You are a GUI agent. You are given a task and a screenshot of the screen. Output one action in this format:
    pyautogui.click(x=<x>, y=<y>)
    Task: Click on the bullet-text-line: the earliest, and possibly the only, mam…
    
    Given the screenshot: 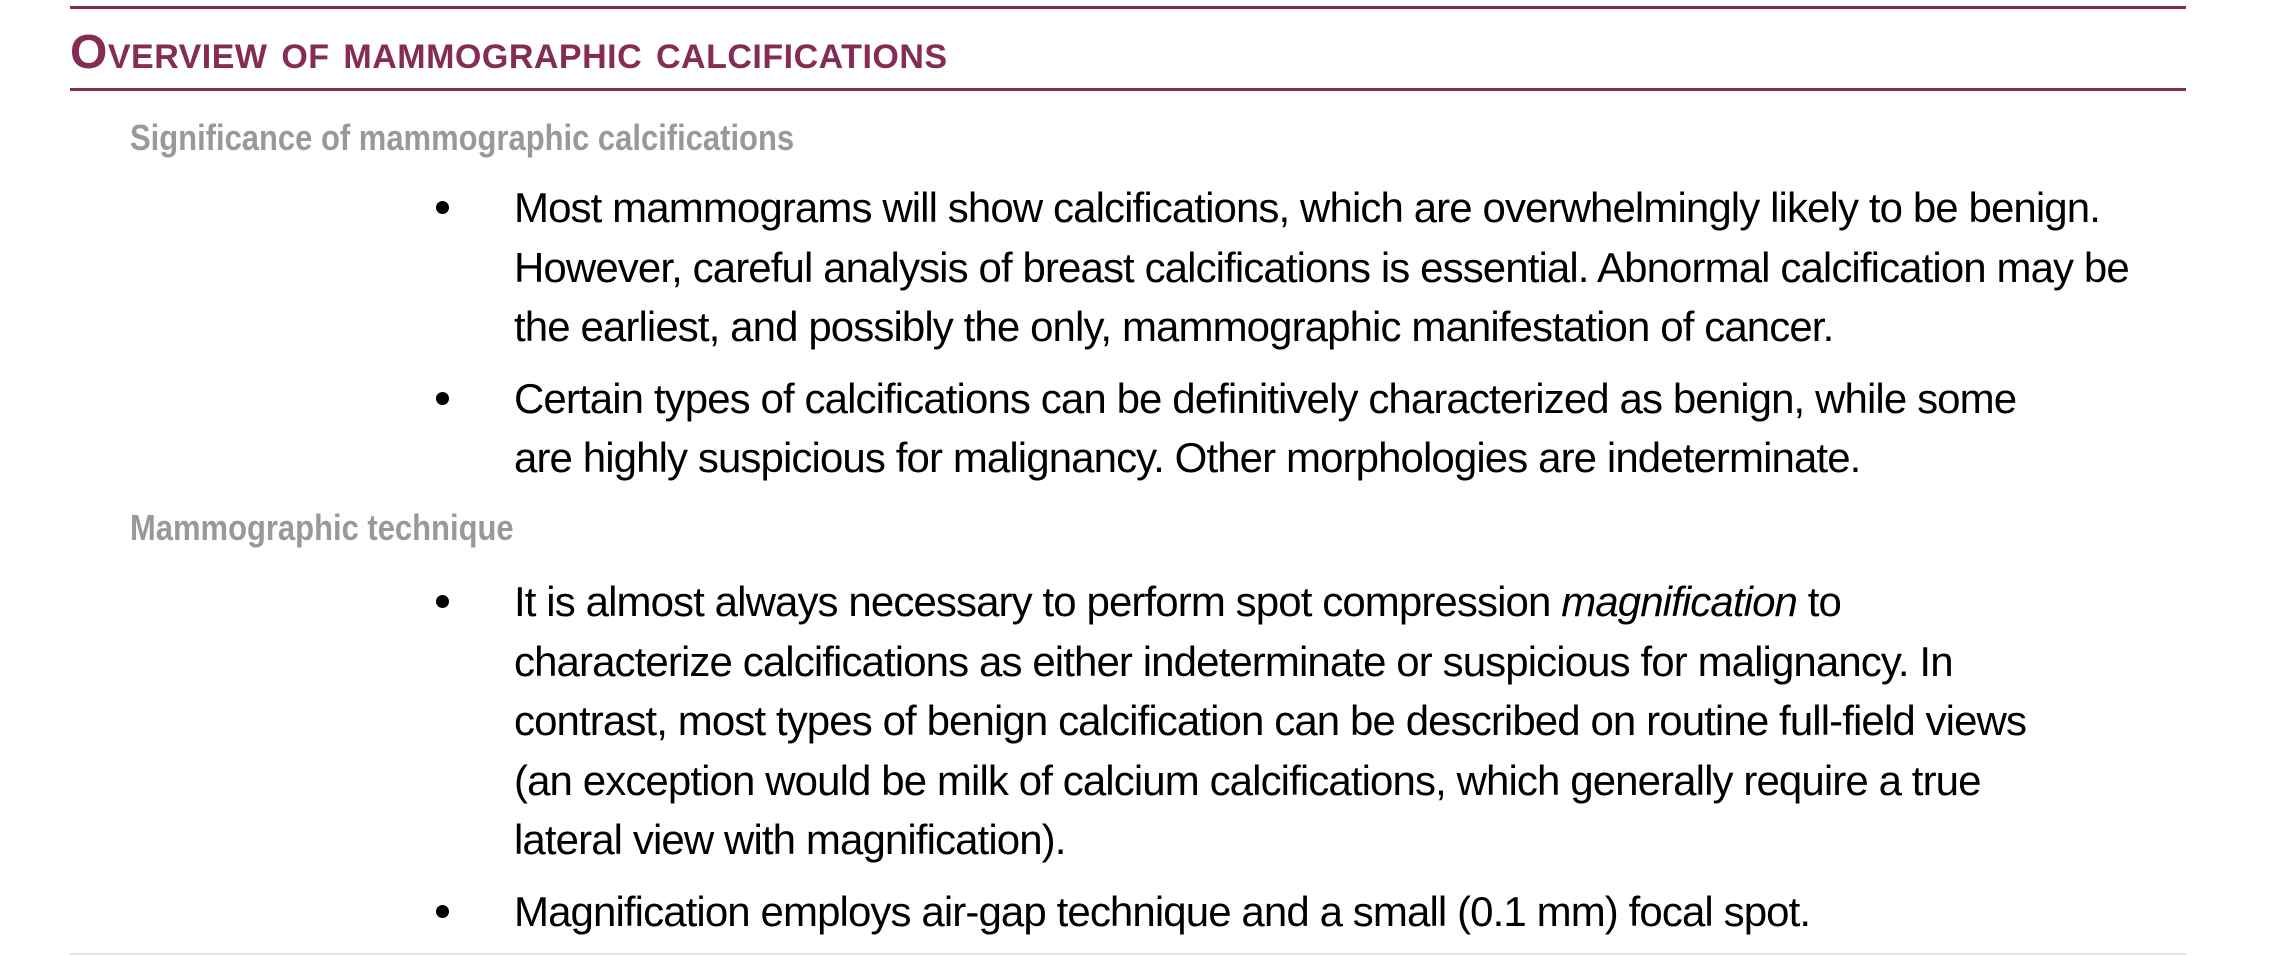 What is the action you would take?
    pyautogui.click(x=1174, y=326)
    